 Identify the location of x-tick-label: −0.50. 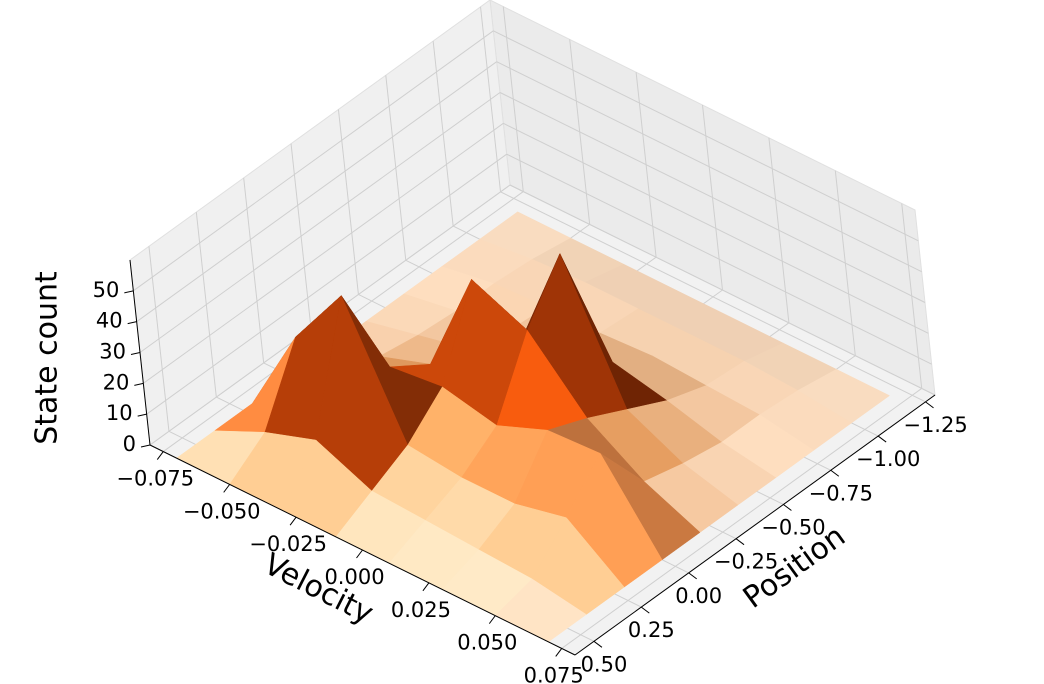
(793, 527).